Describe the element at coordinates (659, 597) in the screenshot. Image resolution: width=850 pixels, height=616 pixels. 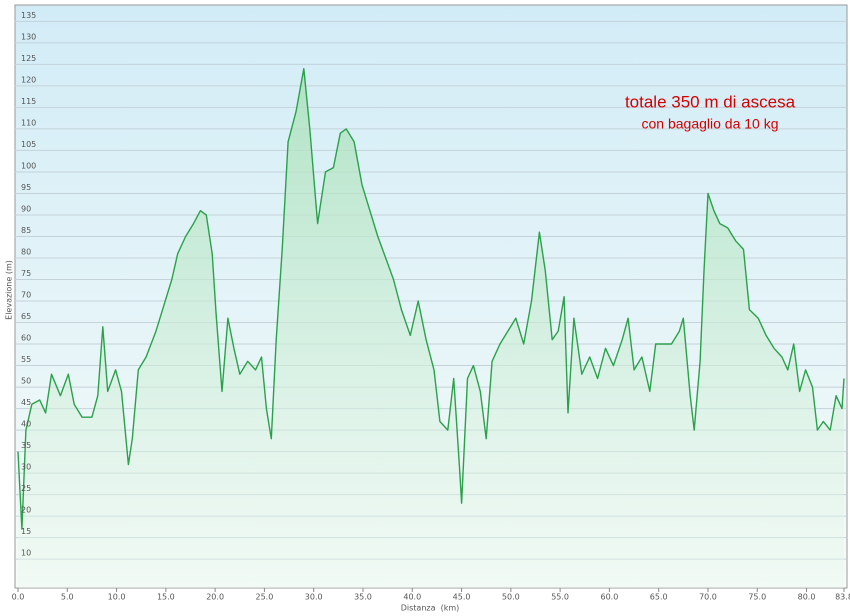
I see `x-tick-label: 65.0` at that location.